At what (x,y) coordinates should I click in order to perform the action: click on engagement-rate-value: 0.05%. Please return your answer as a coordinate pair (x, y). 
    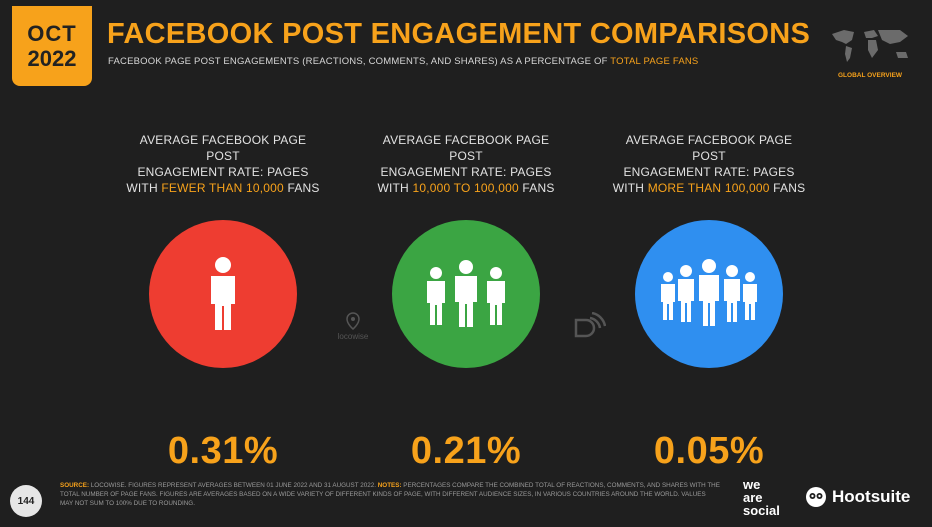
    Looking at the image, I should click on (709, 451).